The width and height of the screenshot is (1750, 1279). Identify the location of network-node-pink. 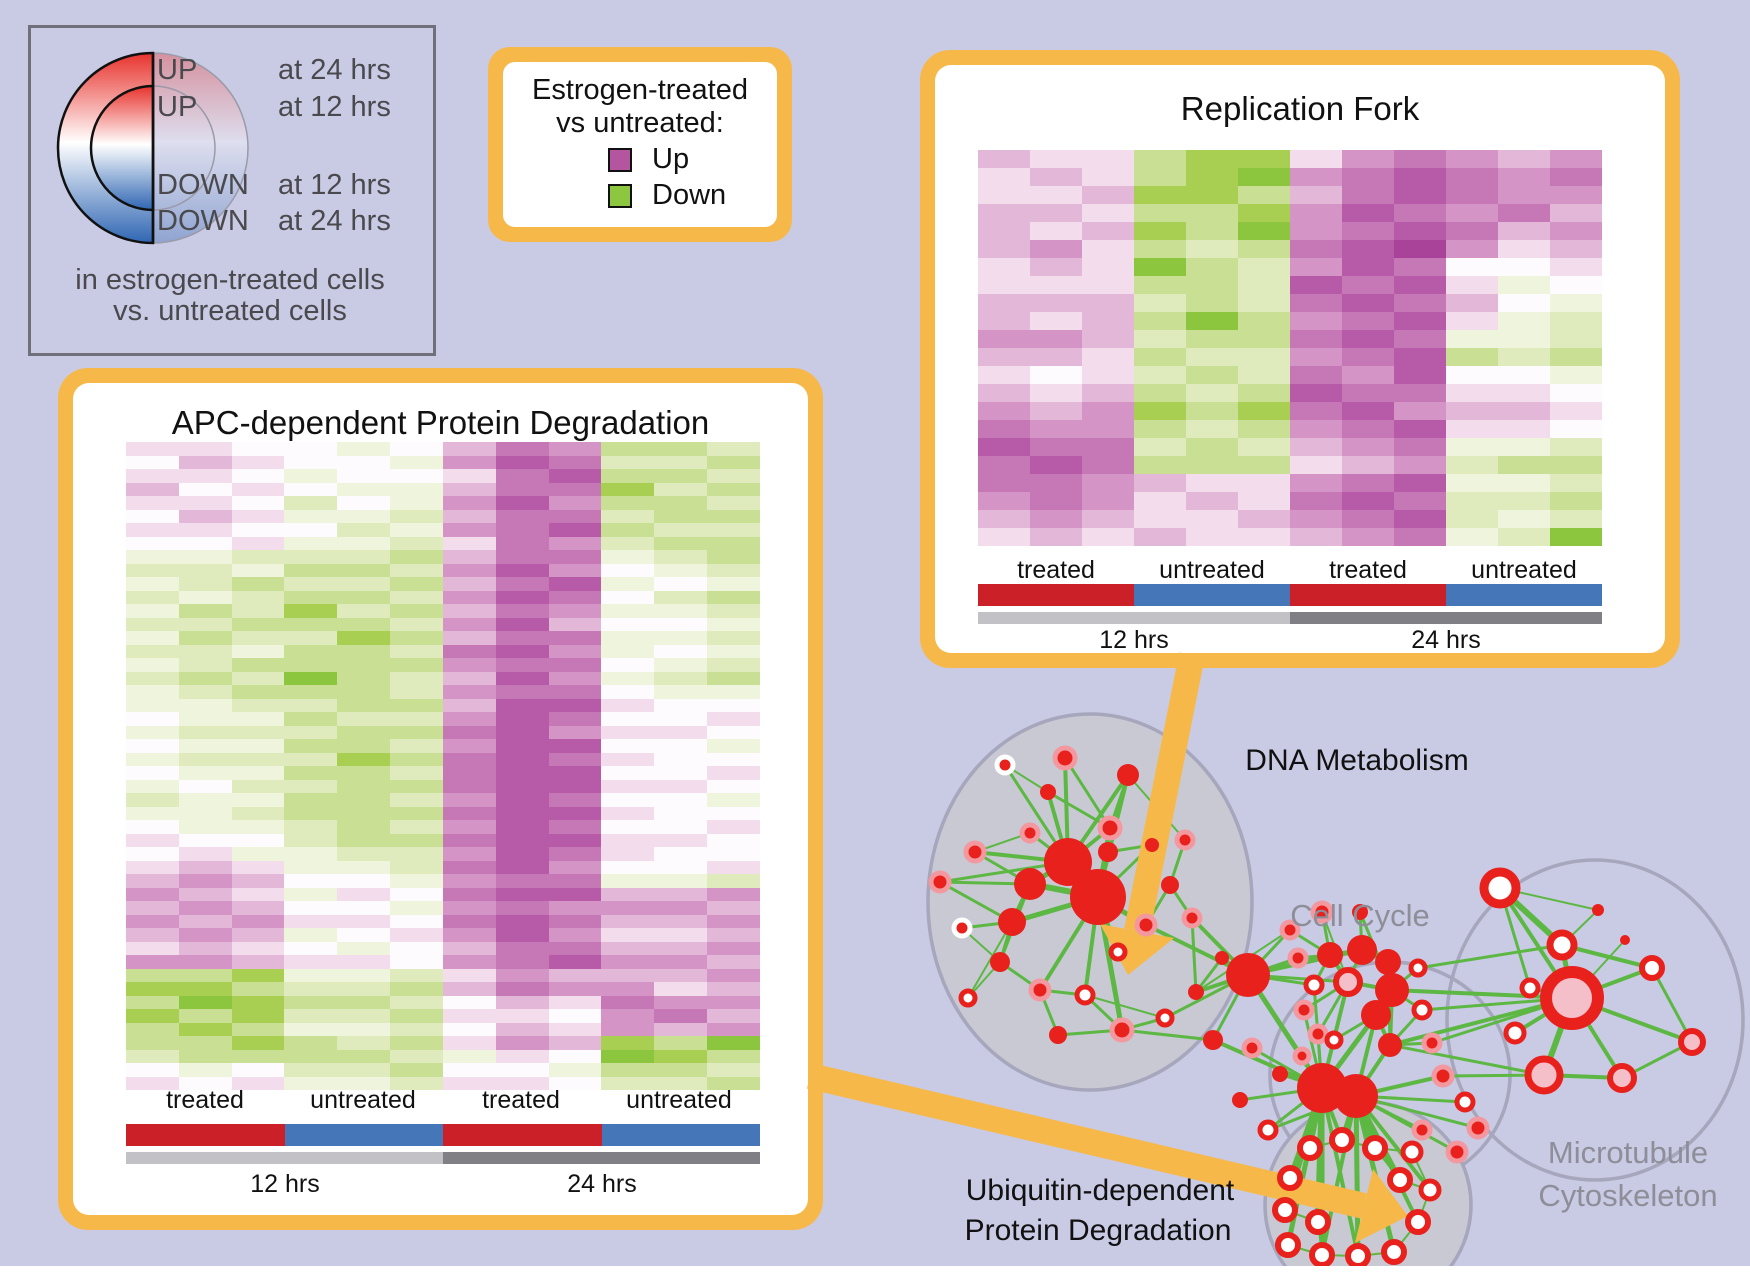
(1065, 758).